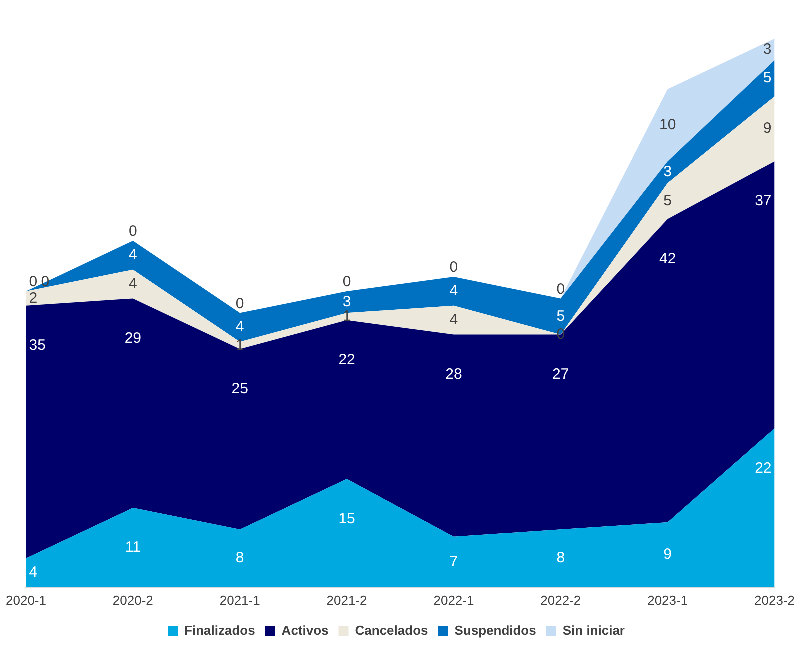  What do you see at coordinates (133, 600) in the screenshot?
I see `x-tick-label: 2020-2` at bounding box center [133, 600].